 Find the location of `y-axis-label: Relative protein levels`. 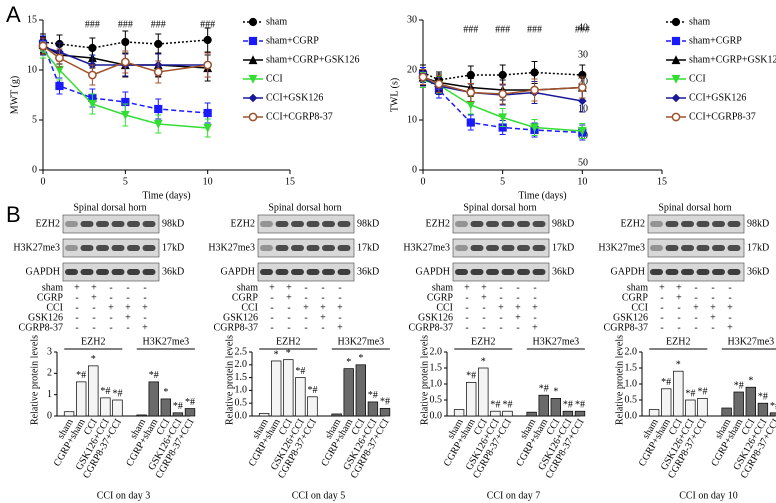

y-axis-label: Relative protein levels is located at coordinates (229, 380).